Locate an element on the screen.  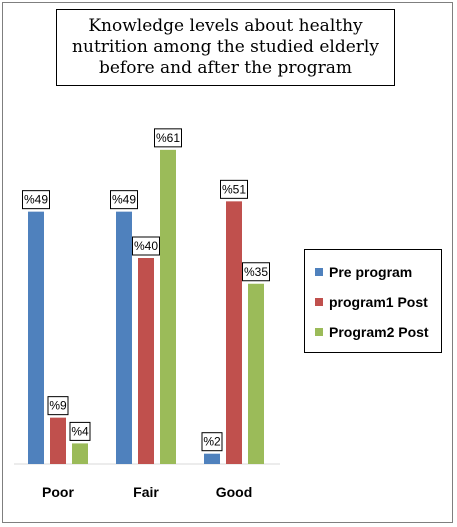
legend-item-pre-program: Pre program is located at coordinates (363, 272).